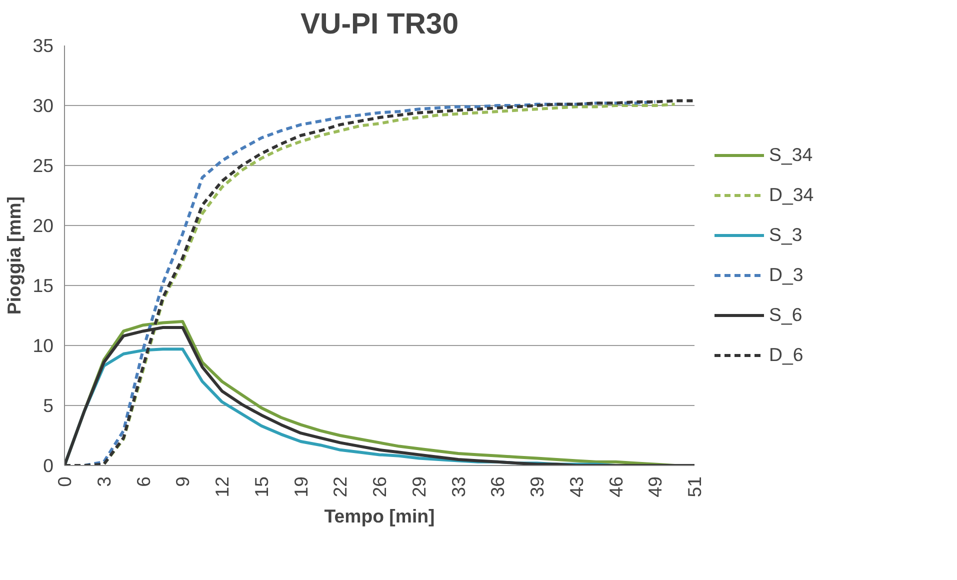 The height and width of the screenshot is (580, 957). What do you see at coordinates (786, 355) in the screenshot?
I see `legend-label: D_6` at bounding box center [786, 355].